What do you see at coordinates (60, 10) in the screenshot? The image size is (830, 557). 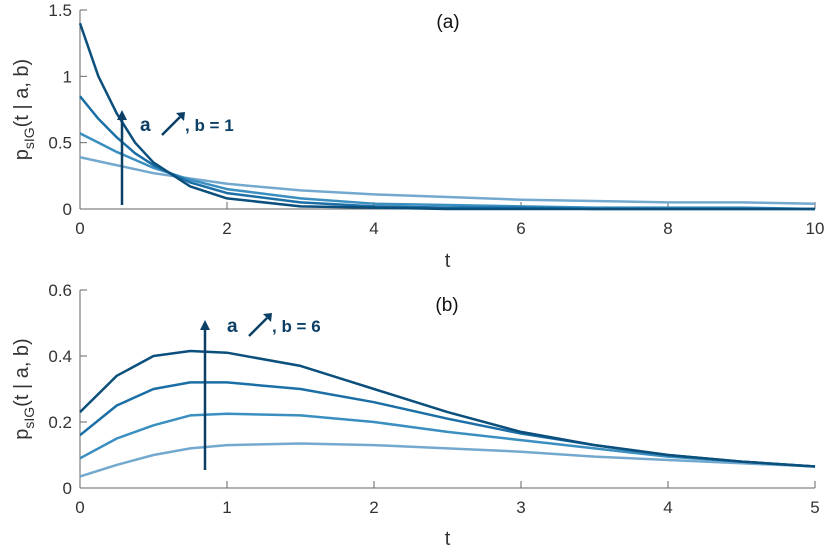 I see `y-tick-label: 1.5` at bounding box center [60, 10].